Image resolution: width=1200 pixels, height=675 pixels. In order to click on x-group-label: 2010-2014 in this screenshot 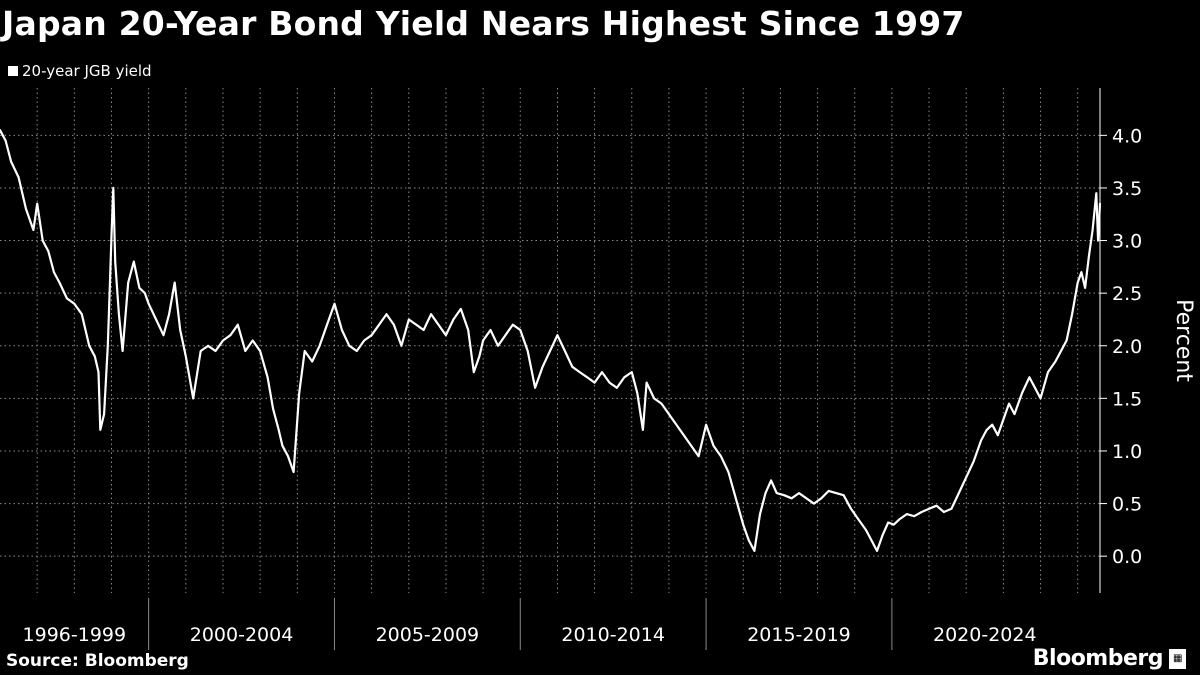, I will do `click(613, 635)`.